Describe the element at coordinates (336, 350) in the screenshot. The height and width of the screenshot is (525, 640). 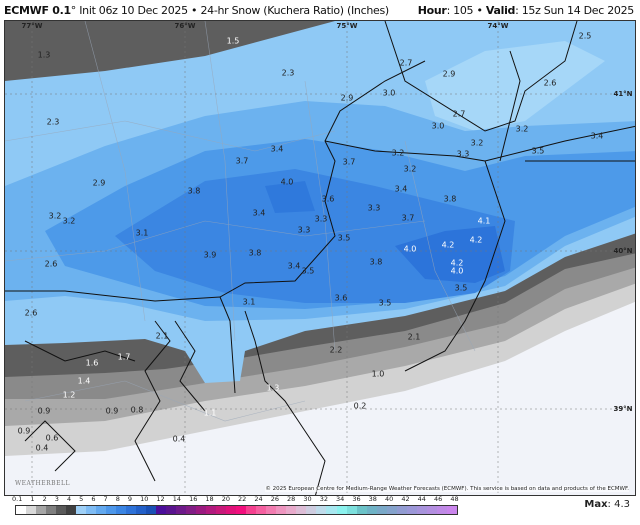
I see `snow-total-label: 2.2` at that location.